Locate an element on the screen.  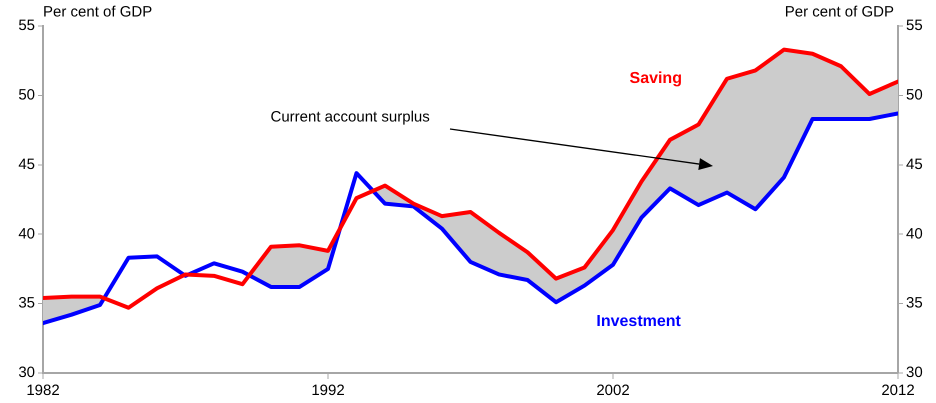
text: Saving is located at coordinates (656, 79).